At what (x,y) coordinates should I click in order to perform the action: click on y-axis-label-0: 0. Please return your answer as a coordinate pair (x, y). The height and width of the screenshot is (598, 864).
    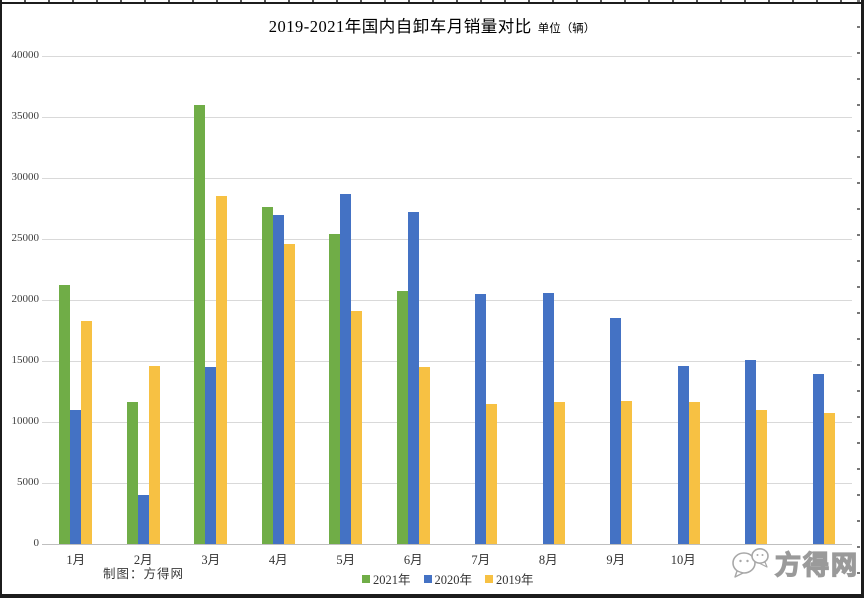
    Looking at the image, I should click on (36, 543).